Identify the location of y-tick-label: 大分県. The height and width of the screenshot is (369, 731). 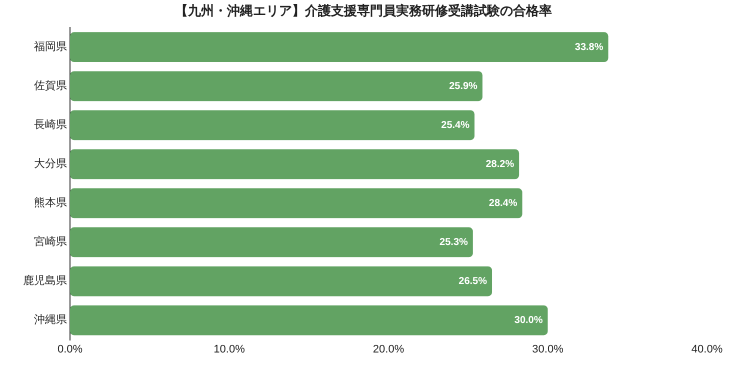
(50, 163).